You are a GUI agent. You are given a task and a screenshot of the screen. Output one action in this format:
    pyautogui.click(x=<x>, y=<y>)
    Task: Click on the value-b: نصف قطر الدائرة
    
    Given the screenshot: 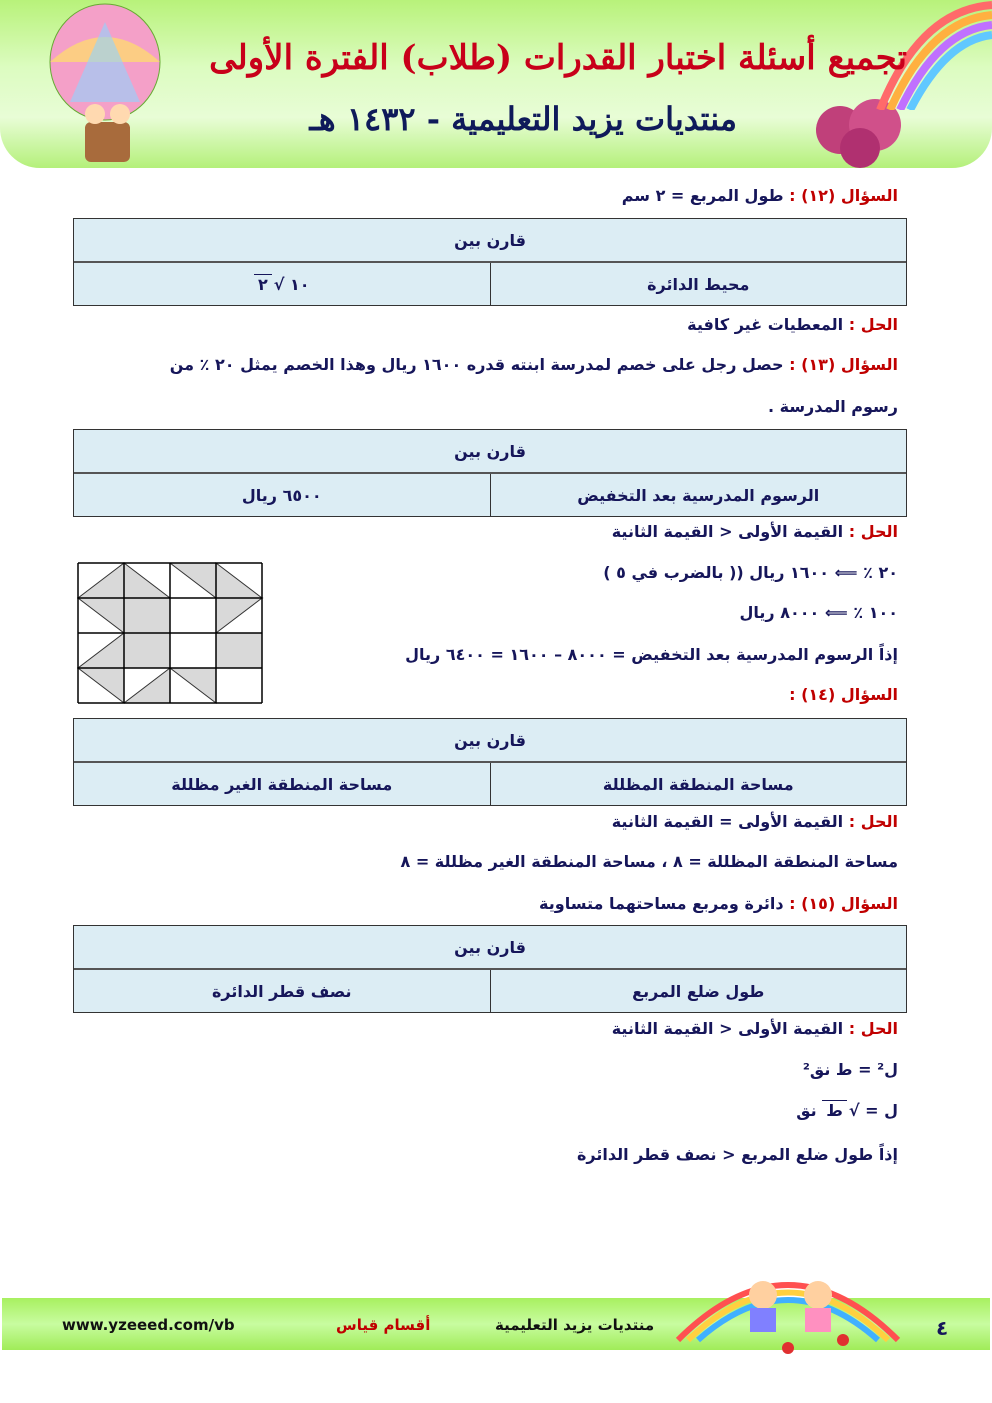 What is the action you would take?
    pyautogui.click(x=282, y=991)
    